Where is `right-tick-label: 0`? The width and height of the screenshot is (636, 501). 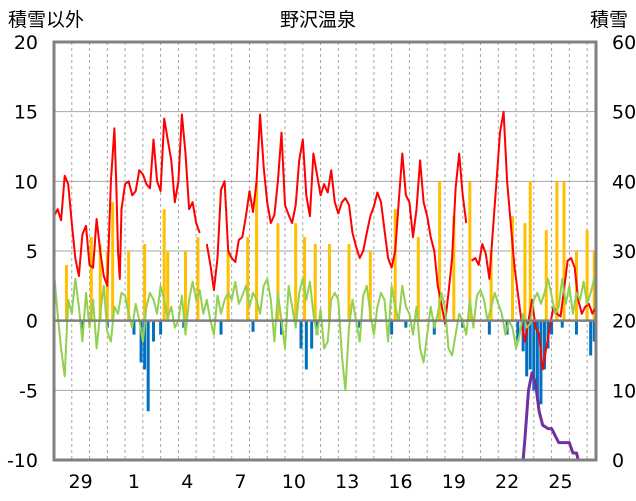 right-tick-label: 0 is located at coordinates (618, 461).